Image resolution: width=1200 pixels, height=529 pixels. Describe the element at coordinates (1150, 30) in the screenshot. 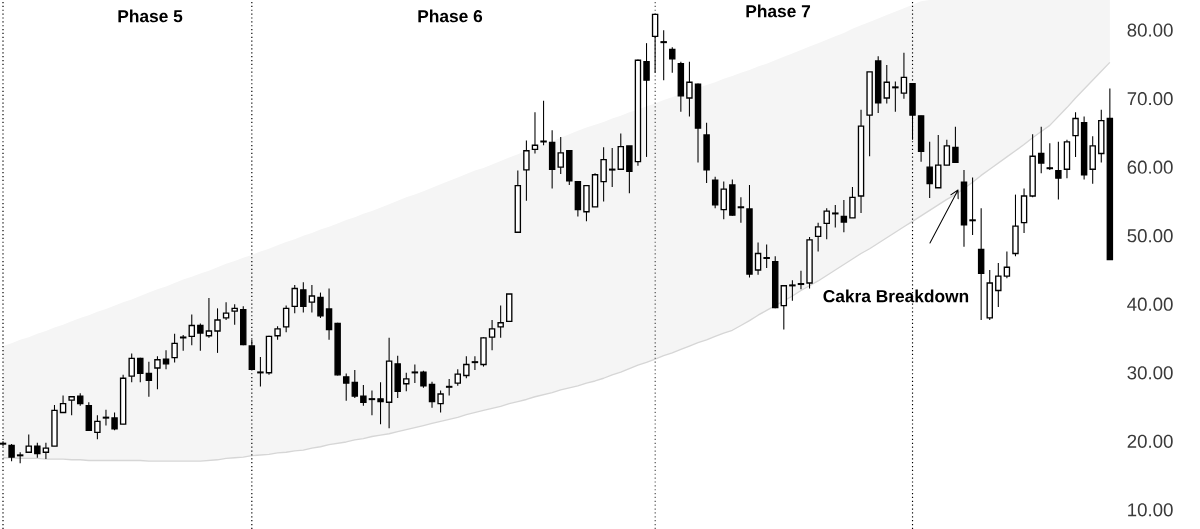

I see `y-tick-label: 80.00` at that location.